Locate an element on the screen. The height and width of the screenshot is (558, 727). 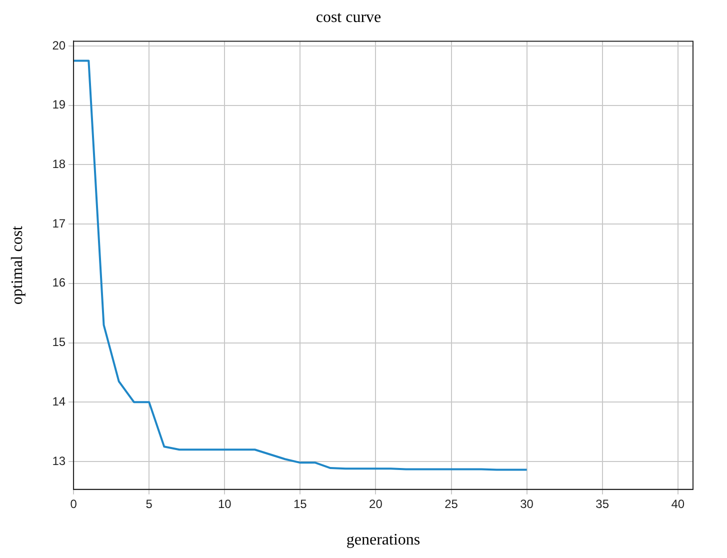
x-tick-label: 40 is located at coordinates (678, 503).